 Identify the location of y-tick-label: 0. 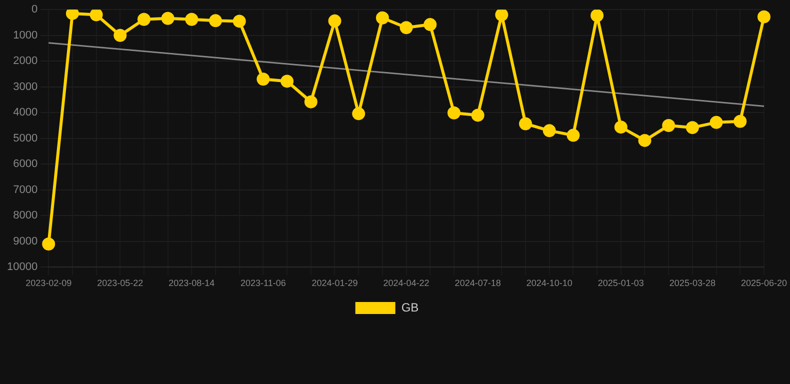
(34, 10).